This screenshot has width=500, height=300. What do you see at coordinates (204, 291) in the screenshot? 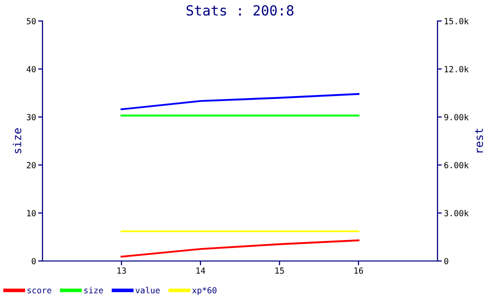
I see `legend-label: xp*60` at bounding box center [204, 291].